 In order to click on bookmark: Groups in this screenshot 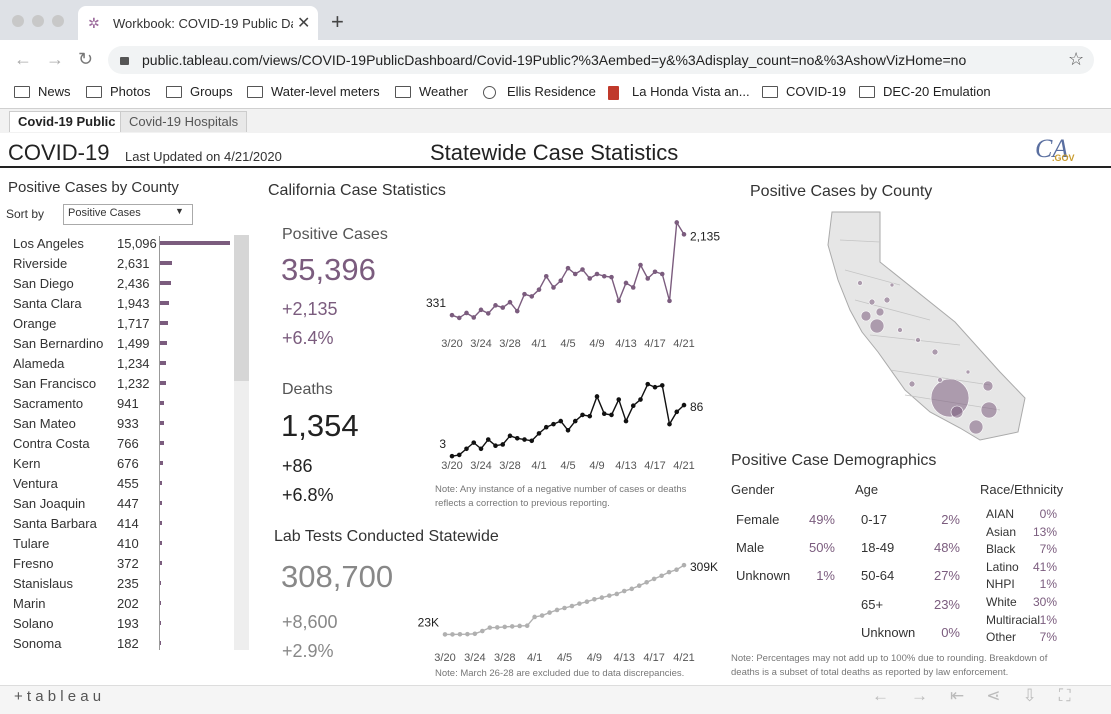, I will do `click(211, 91)`.